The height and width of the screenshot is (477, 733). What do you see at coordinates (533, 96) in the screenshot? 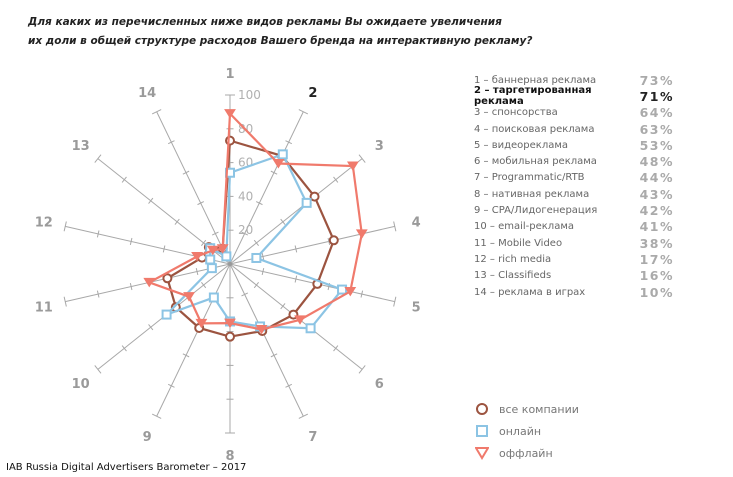
I see `legend-label: 2 – таргетированная реклама` at bounding box center [533, 96].